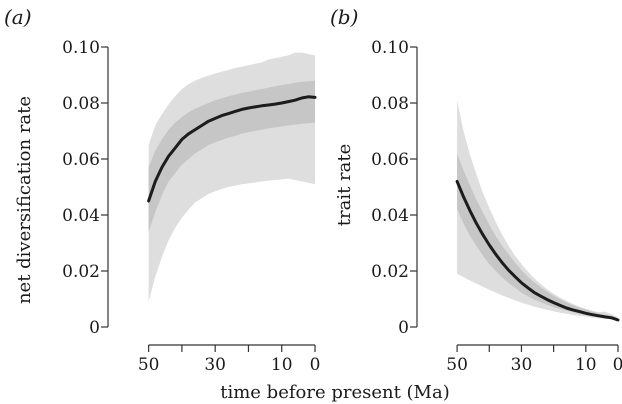  I want to click on panel-b-y-tick-label: 0.08, so click(390, 104).